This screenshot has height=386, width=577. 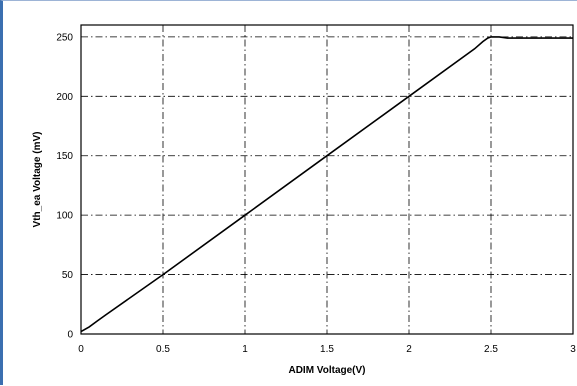 I want to click on y-tick-label: 50, so click(x=68, y=275).